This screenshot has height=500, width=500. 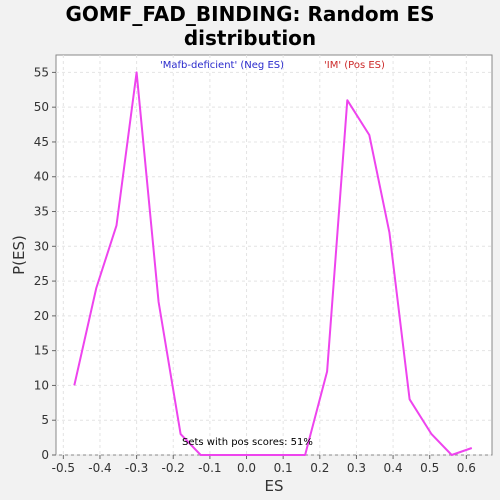 What do you see at coordinates (99, 468) in the screenshot?
I see `x-tick-label: -0.4` at bounding box center [99, 468].